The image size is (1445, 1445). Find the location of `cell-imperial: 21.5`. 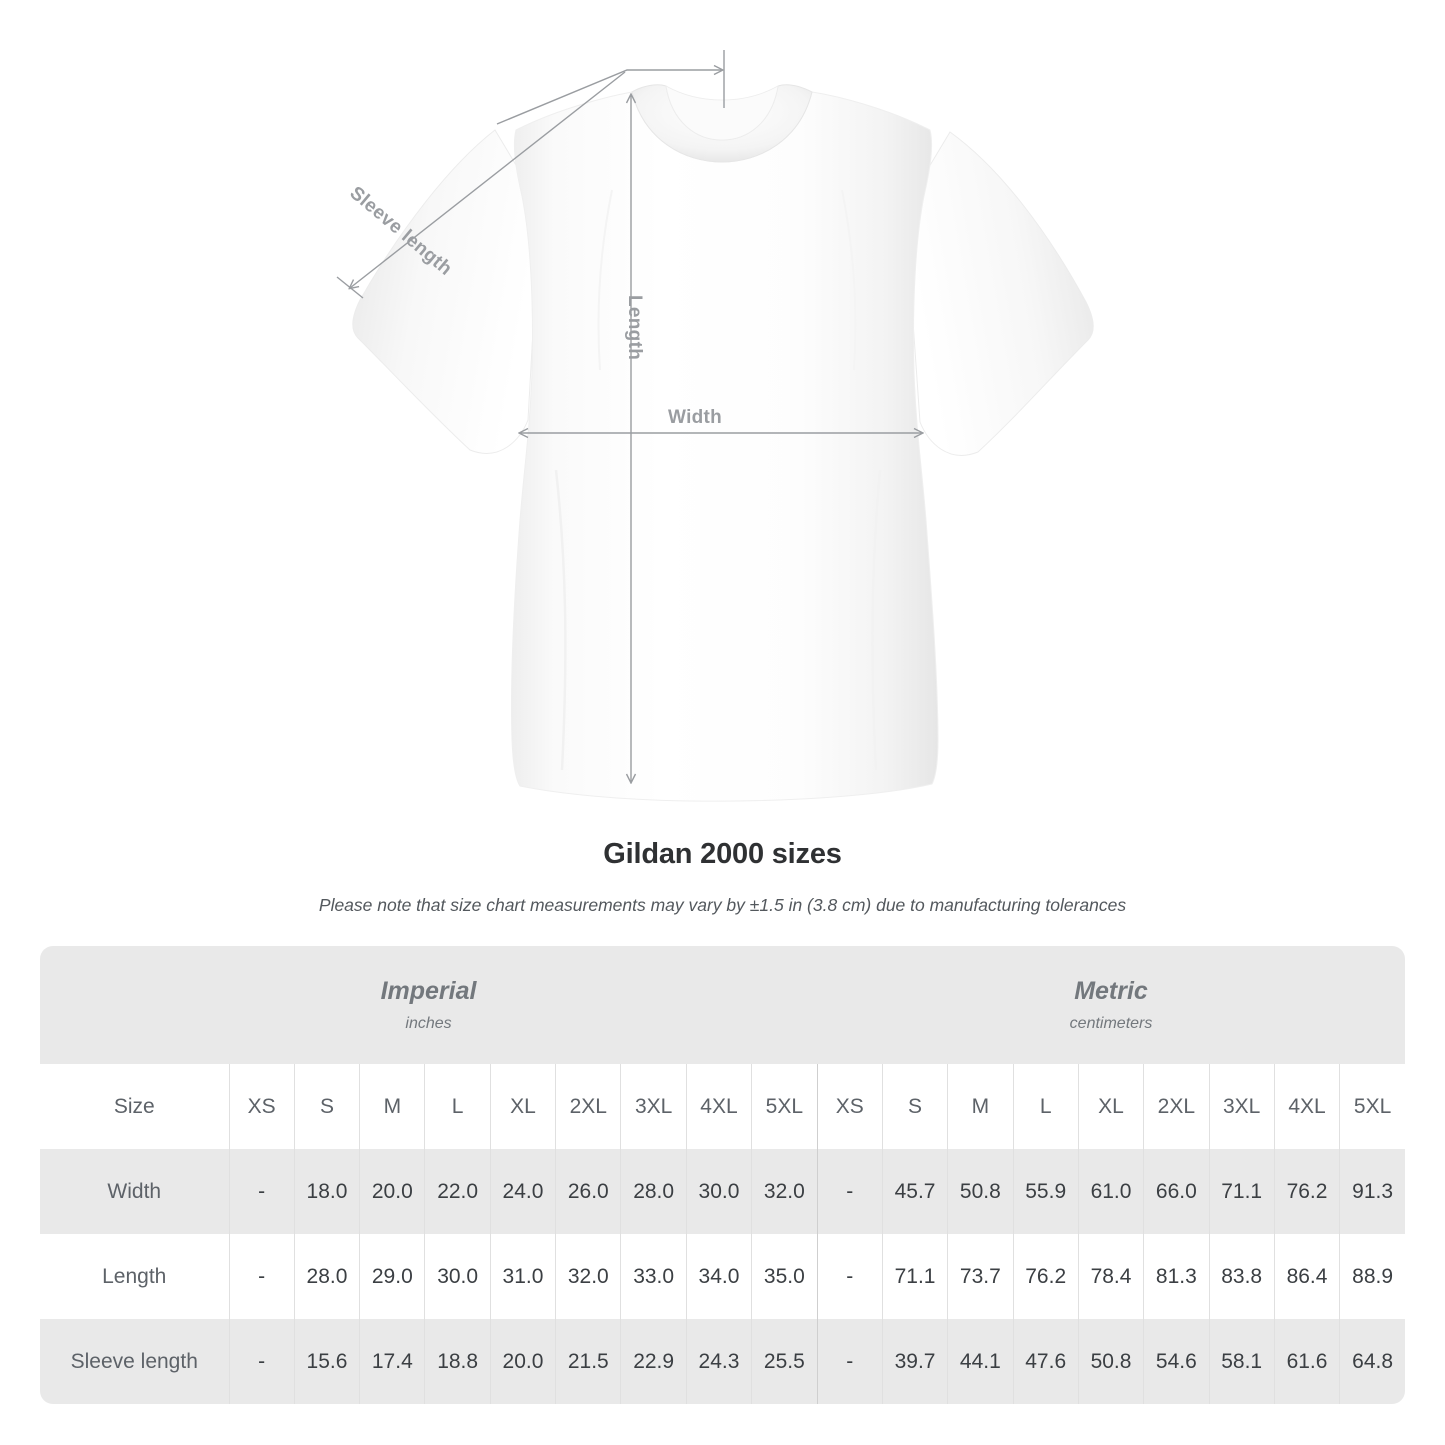

cell-imperial: 21.5 is located at coordinates (588, 1361).